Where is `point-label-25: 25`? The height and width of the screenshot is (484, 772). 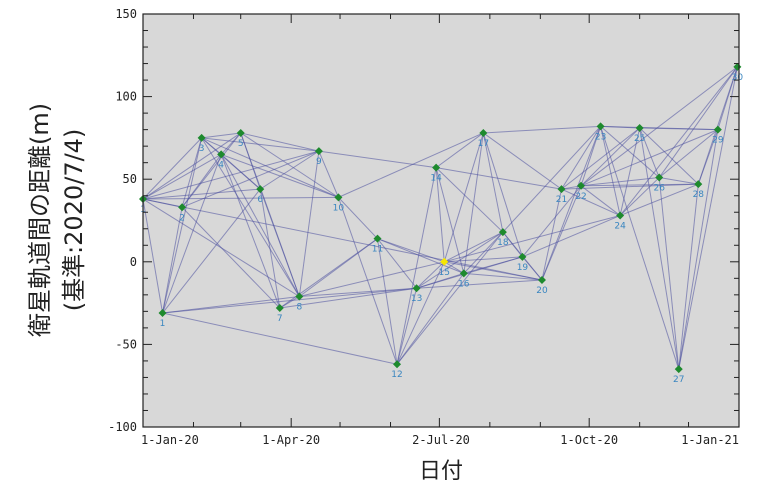 point-label-25: 25 is located at coordinates (639, 139).